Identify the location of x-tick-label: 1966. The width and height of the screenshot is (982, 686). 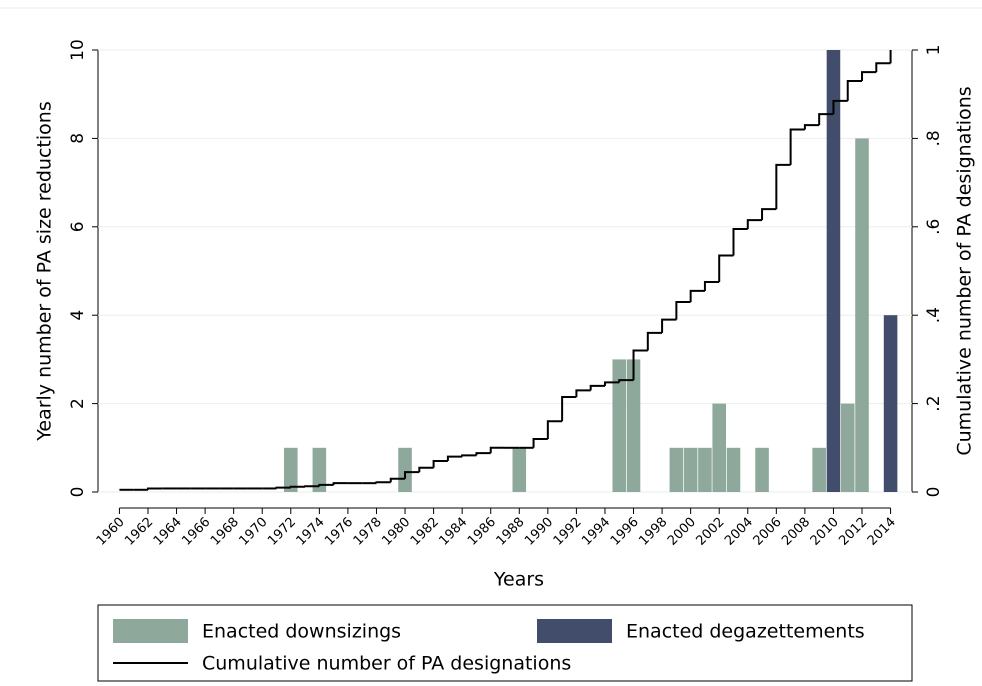
(196, 532).